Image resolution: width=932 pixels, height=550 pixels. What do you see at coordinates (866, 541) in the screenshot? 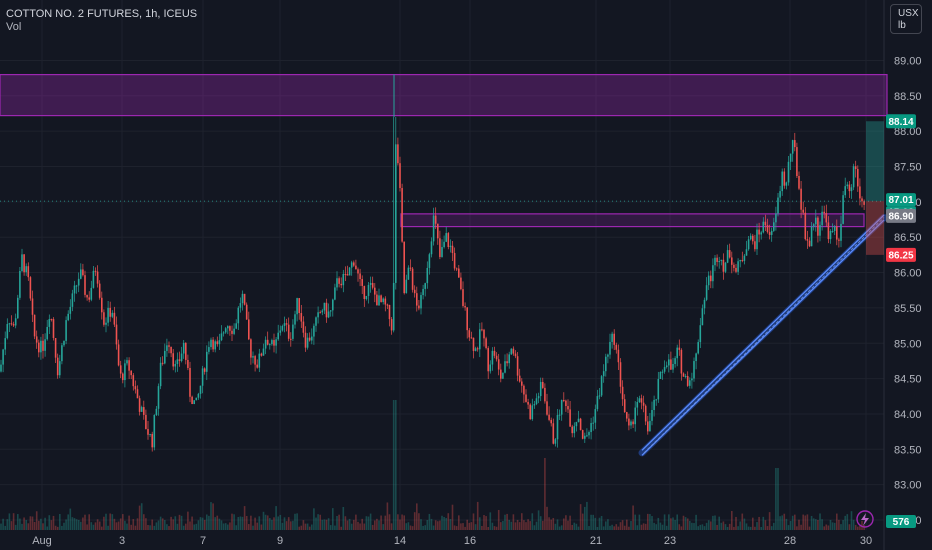
I see `time-tick-label: 30` at bounding box center [866, 541].